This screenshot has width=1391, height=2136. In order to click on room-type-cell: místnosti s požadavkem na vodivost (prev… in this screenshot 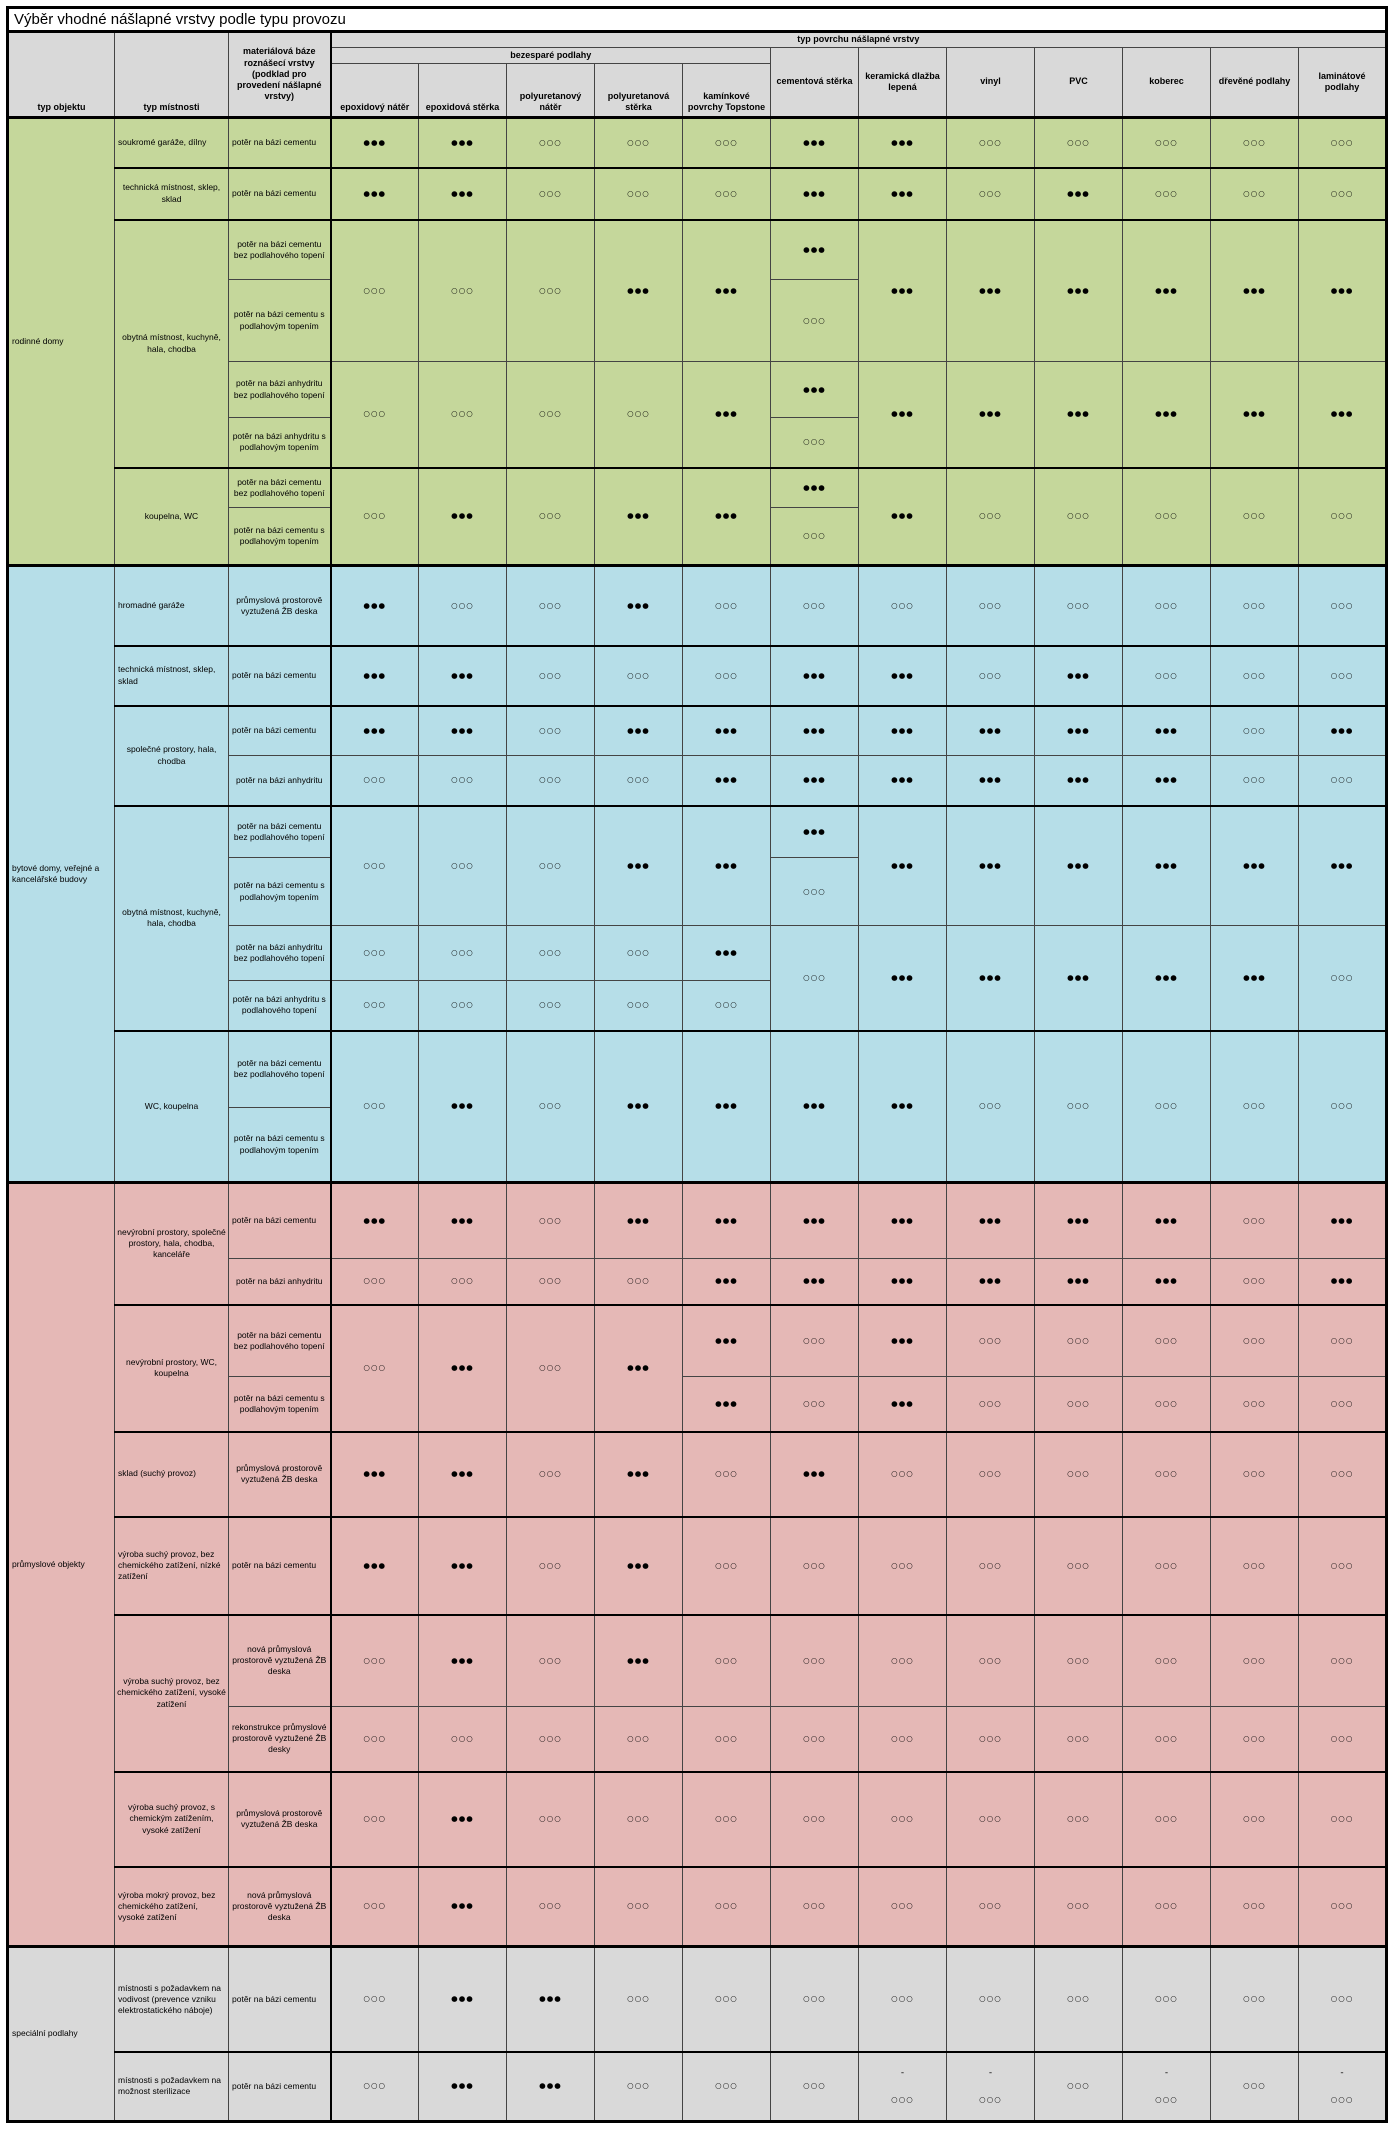, I will do `click(171, 1998)`.